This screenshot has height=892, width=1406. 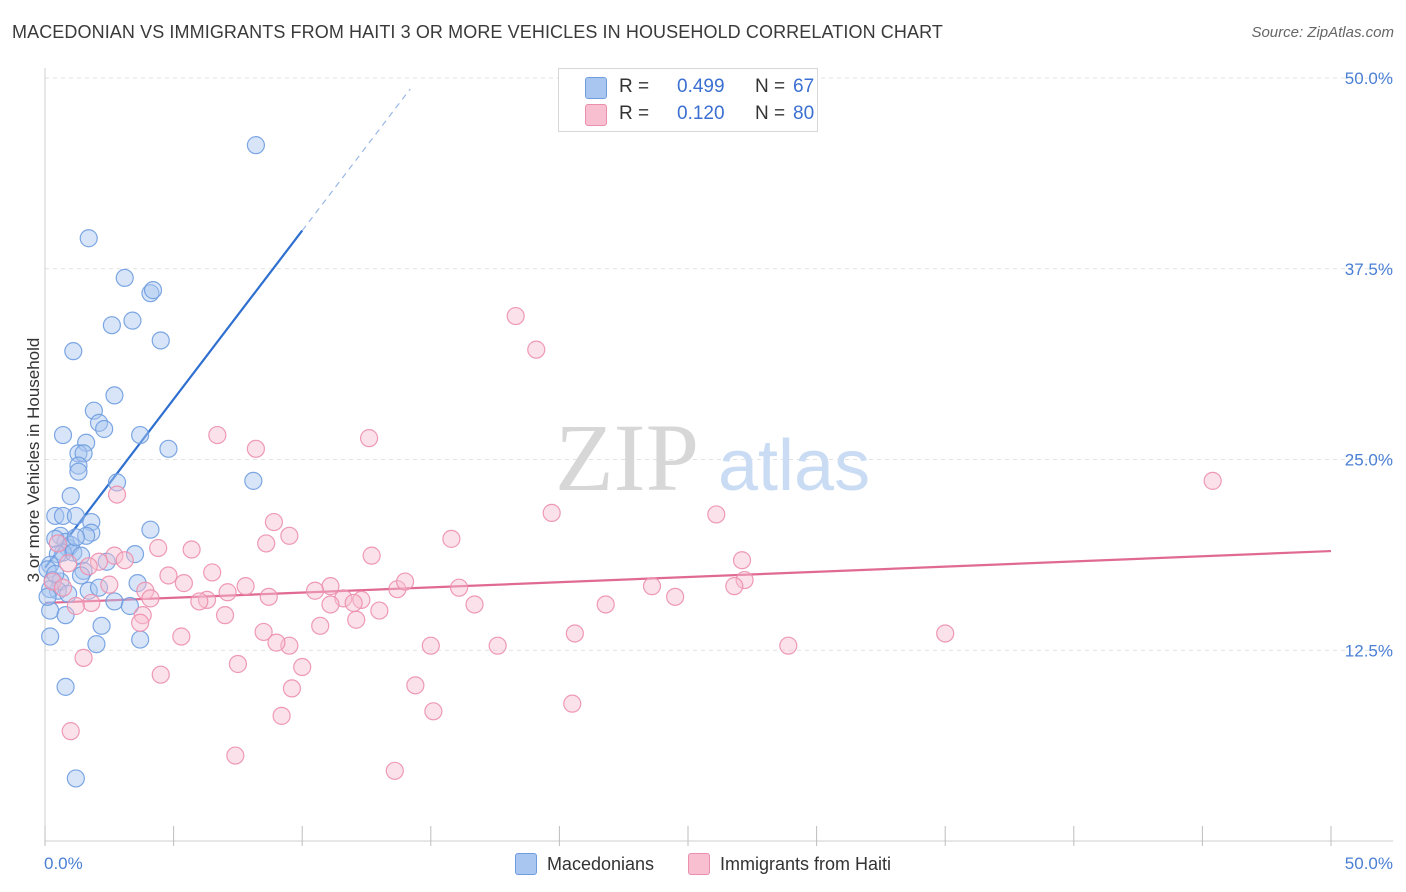 What do you see at coordinates (596, 115) in the screenshot?
I see `stats-swatch-haiti` at bounding box center [596, 115].